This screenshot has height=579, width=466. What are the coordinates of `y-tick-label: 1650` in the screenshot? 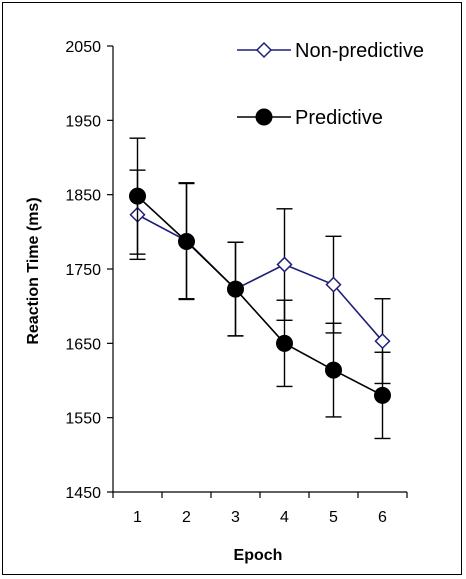 It's located at (83, 344).